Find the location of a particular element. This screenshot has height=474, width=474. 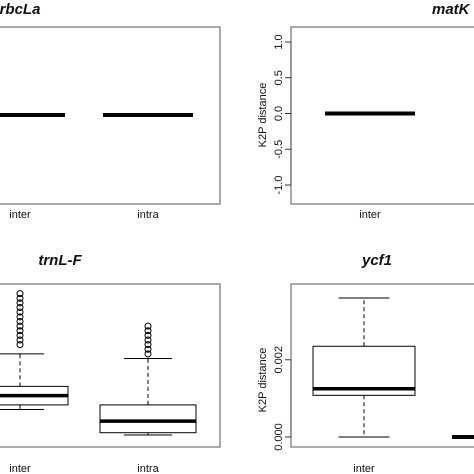

y-tick-label: -0.5 is located at coordinates (279, 149).